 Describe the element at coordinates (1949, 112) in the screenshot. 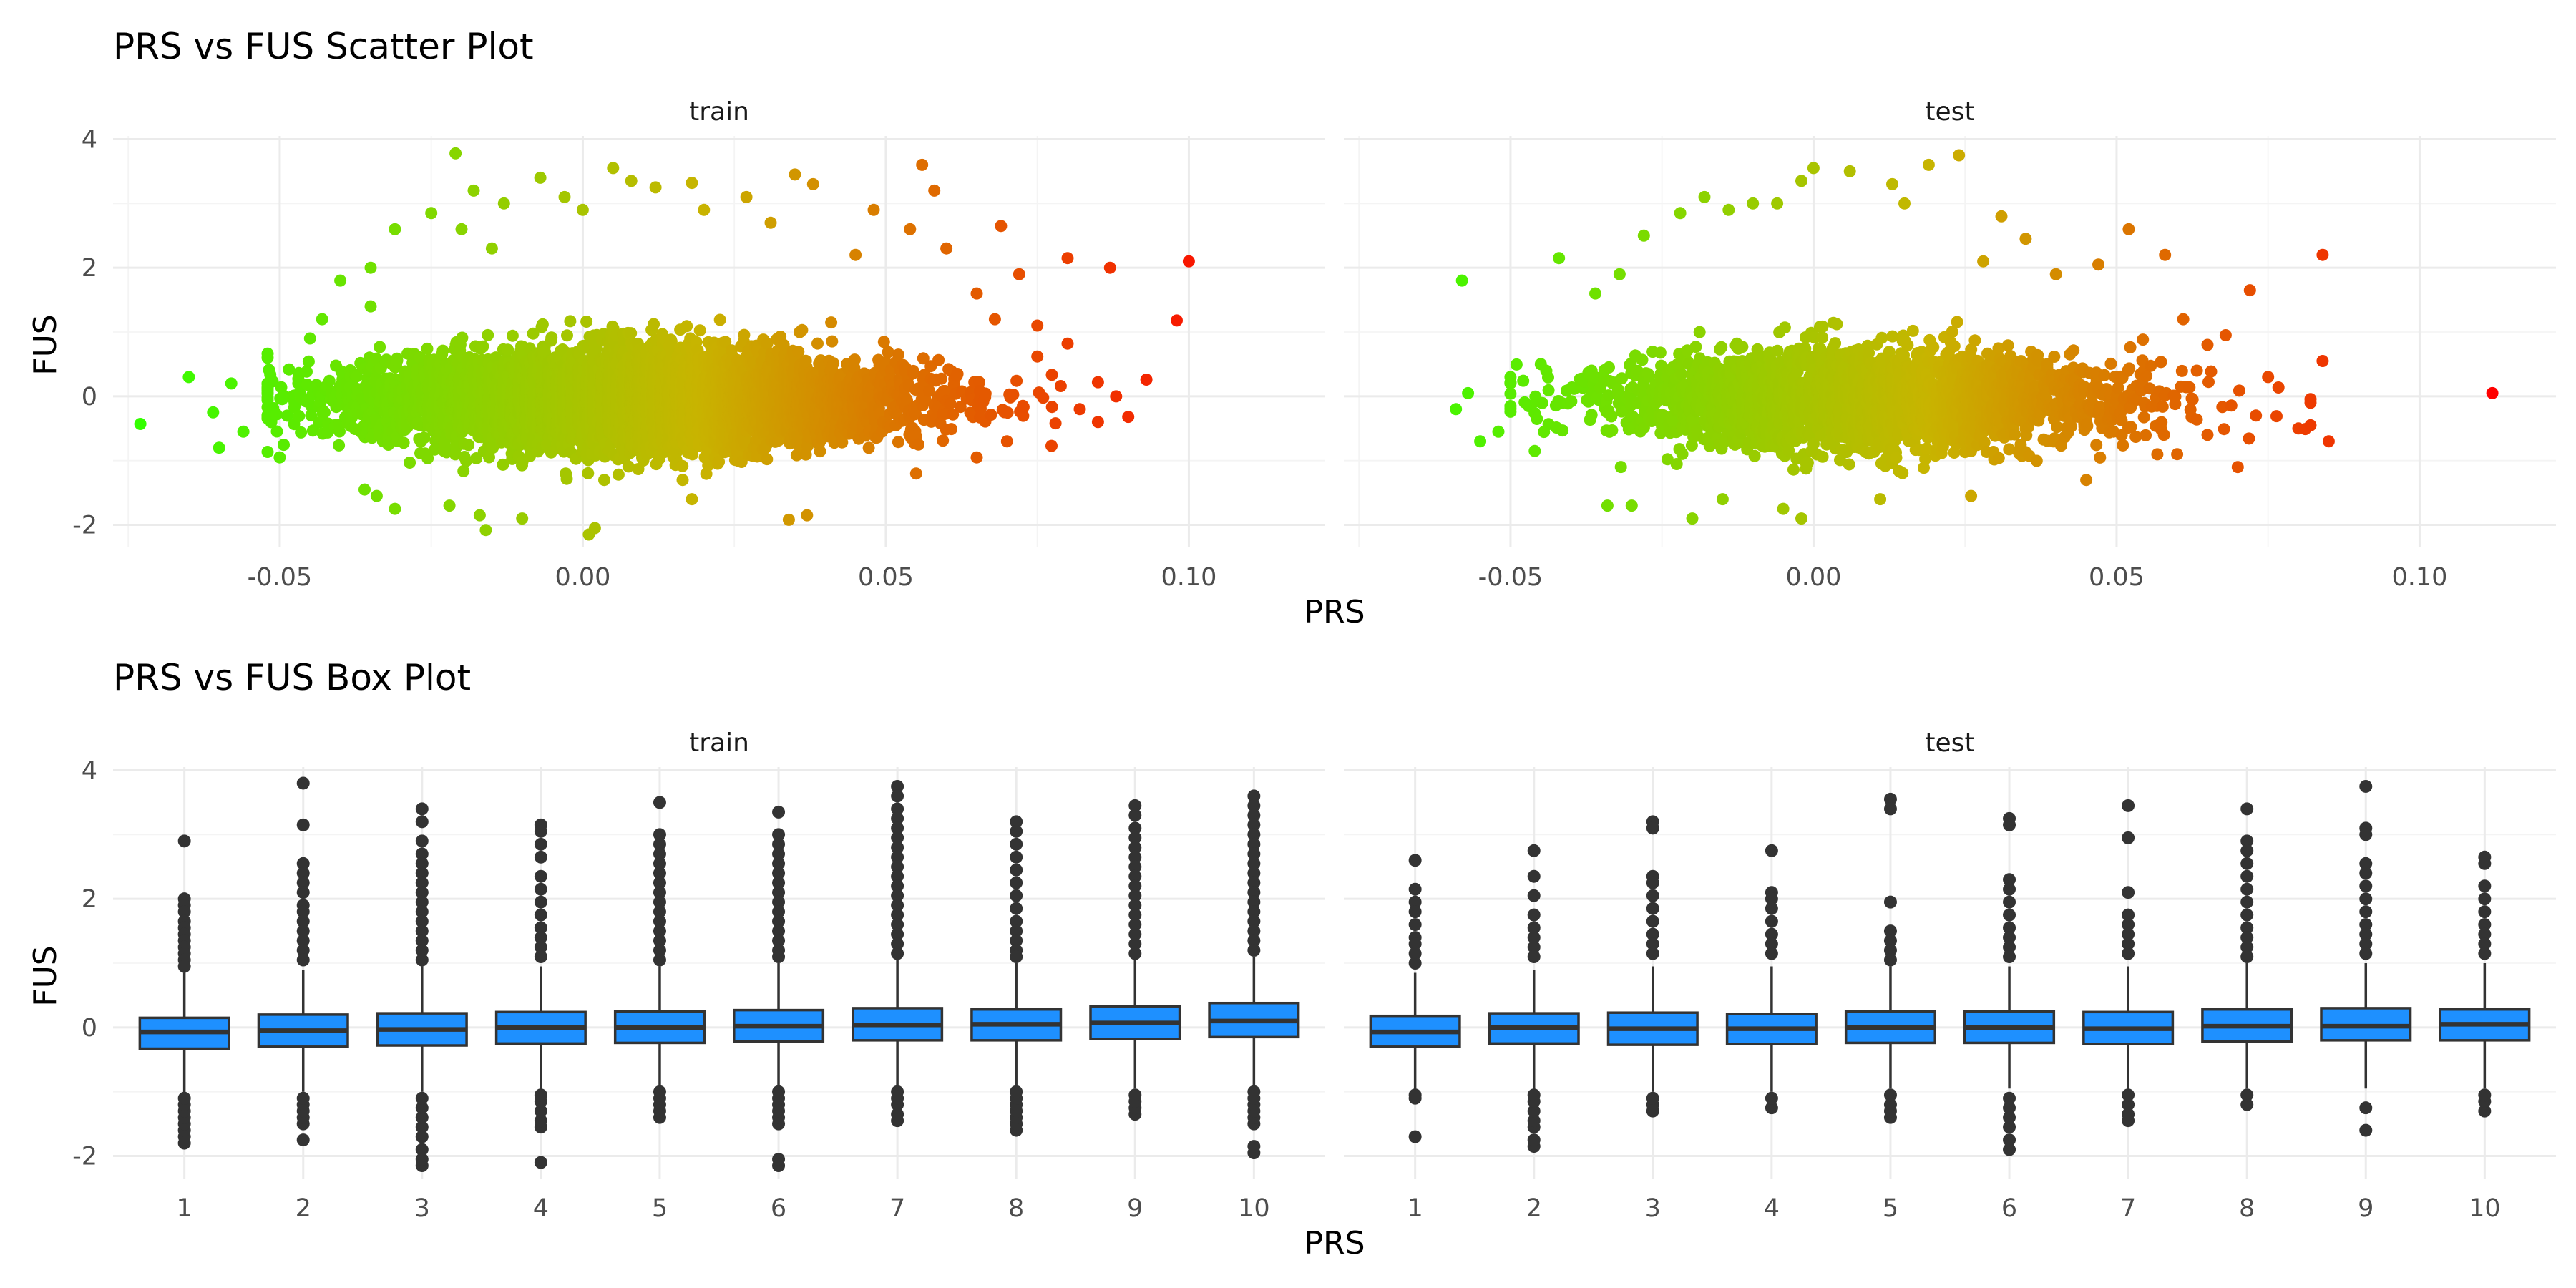

I see `scatter-strip-test: test` at that location.